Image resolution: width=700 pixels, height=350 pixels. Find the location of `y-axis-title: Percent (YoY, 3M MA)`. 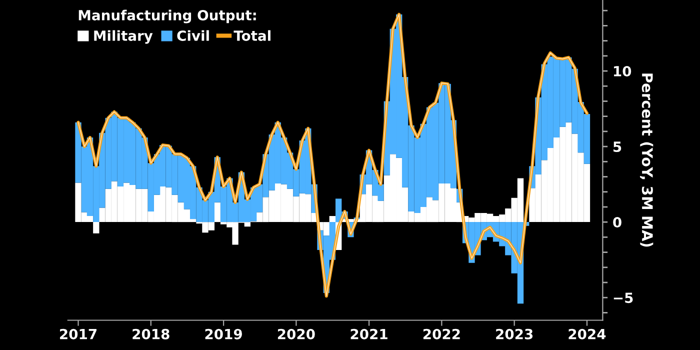

y-axis-title: Percent (YoY, 3M MA) is located at coordinates (647, 160).